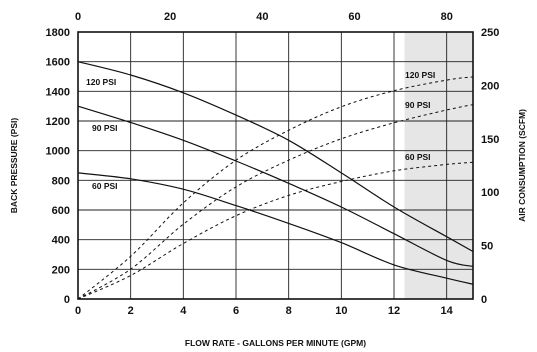 This screenshot has height=352, width=537. I want to click on y2-tick-label: 200, so click(490, 86).